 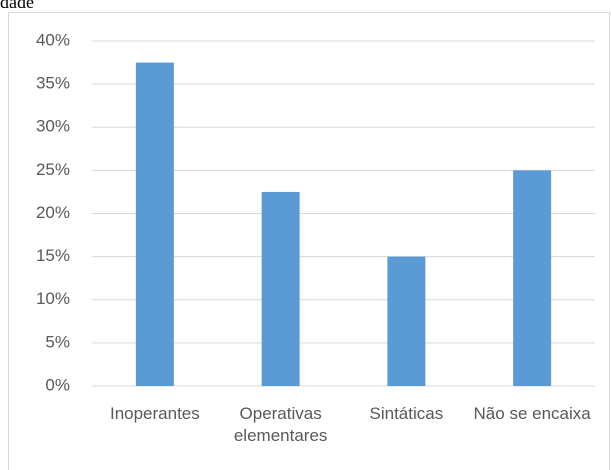 What do you see at coordinates (532, 413) in the screenshot?
I see `x-tick-label: Não se encaixa` at bounding box center [532, 413].